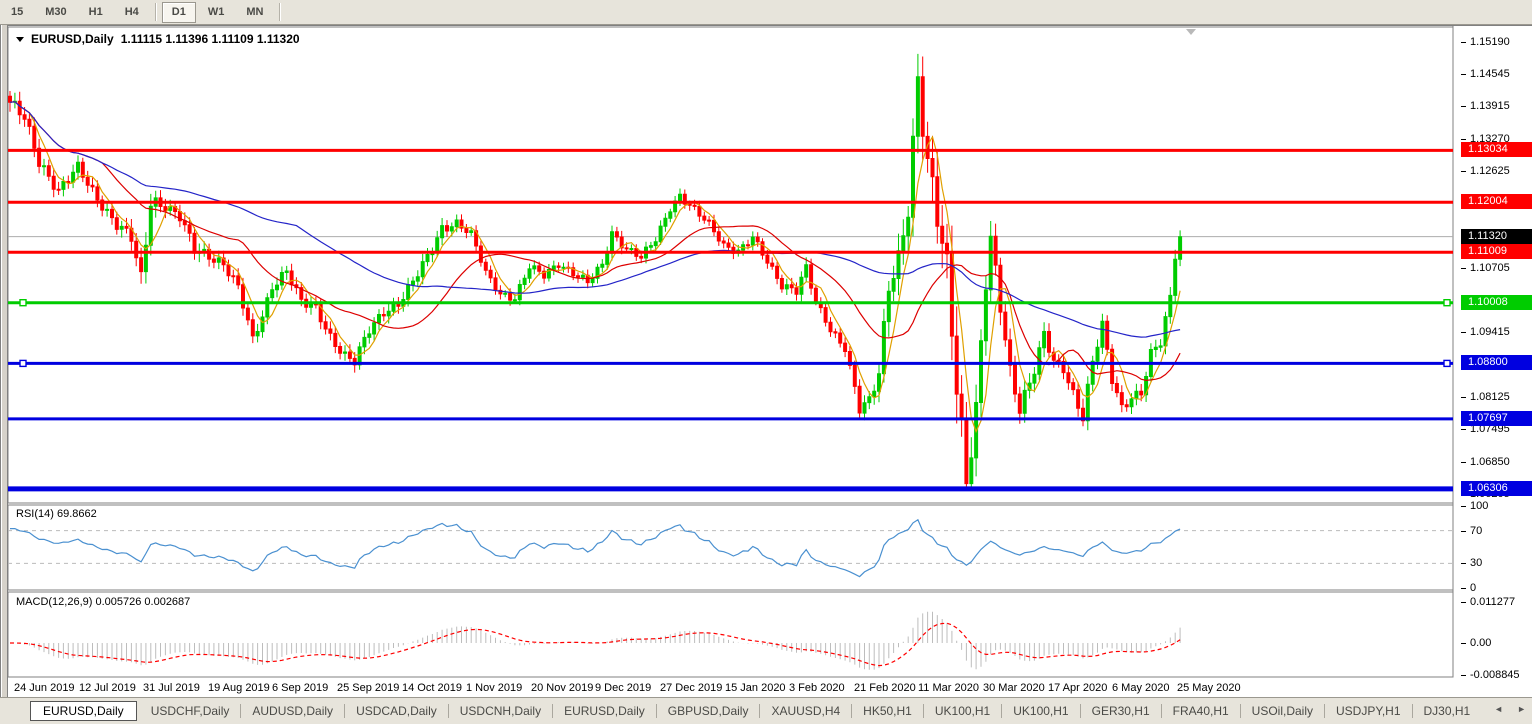 This screenshot has width=1532, height=724. I want to click on price-badge-1-06306: 1.06306, so click(1496, 488).